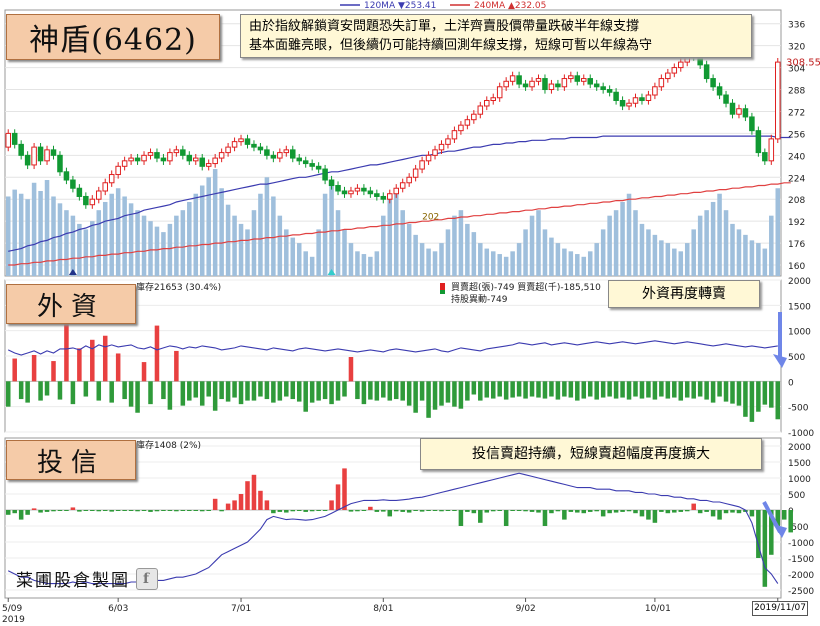  Describe the element at coordinates (796, 201) in the screenshot. I see `price-tick-label: 208` at that location.